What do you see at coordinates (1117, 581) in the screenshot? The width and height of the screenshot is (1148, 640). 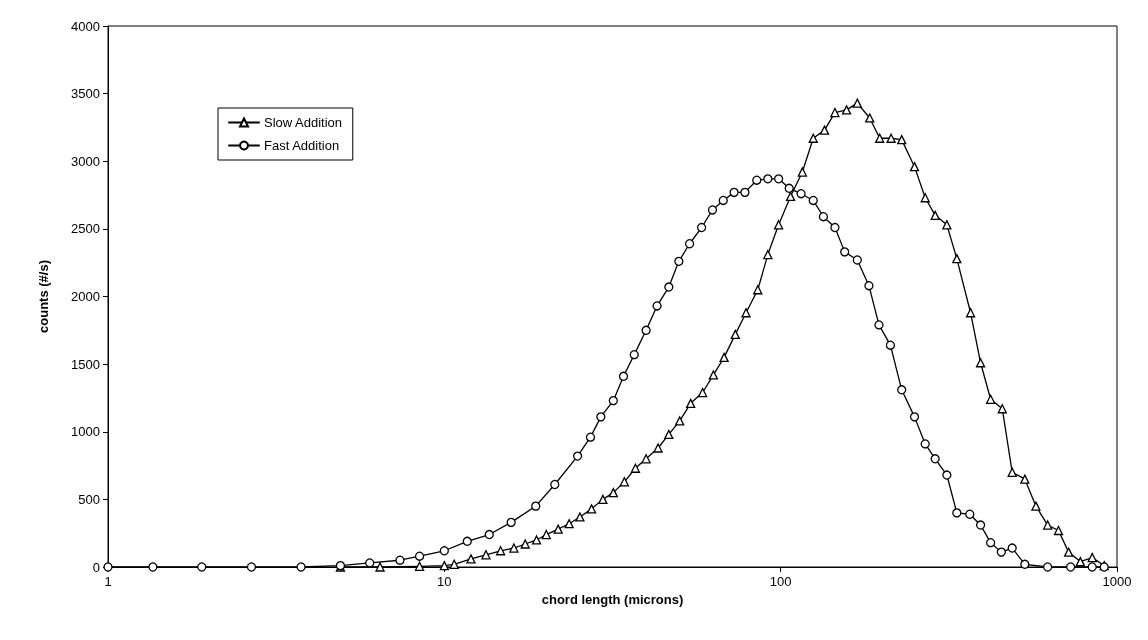 I see `x-tick-label: 1000` at bounding box center [1117, 581].